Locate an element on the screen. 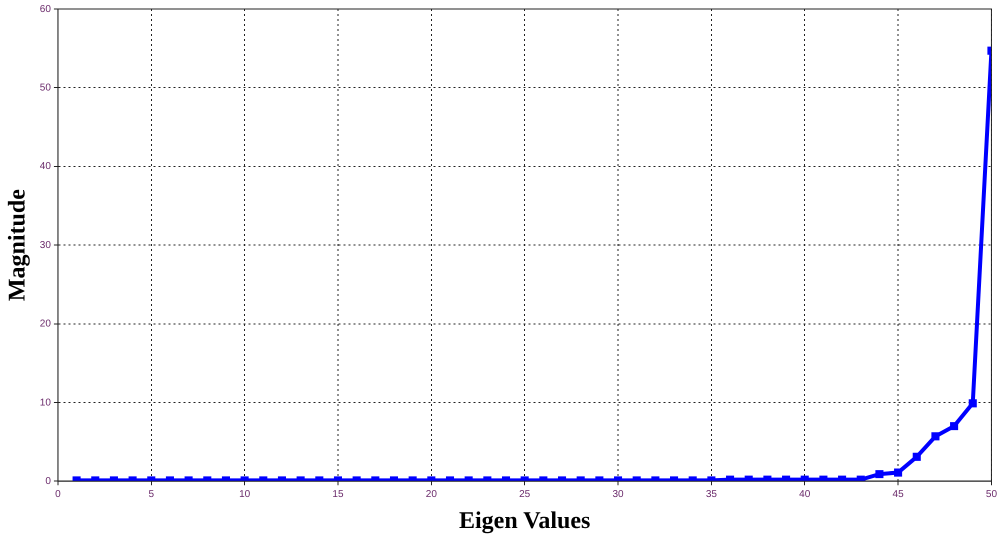 This screenshot has width=1000, height=540. x-tick-label: 10 is located at coordinates (245, 494).